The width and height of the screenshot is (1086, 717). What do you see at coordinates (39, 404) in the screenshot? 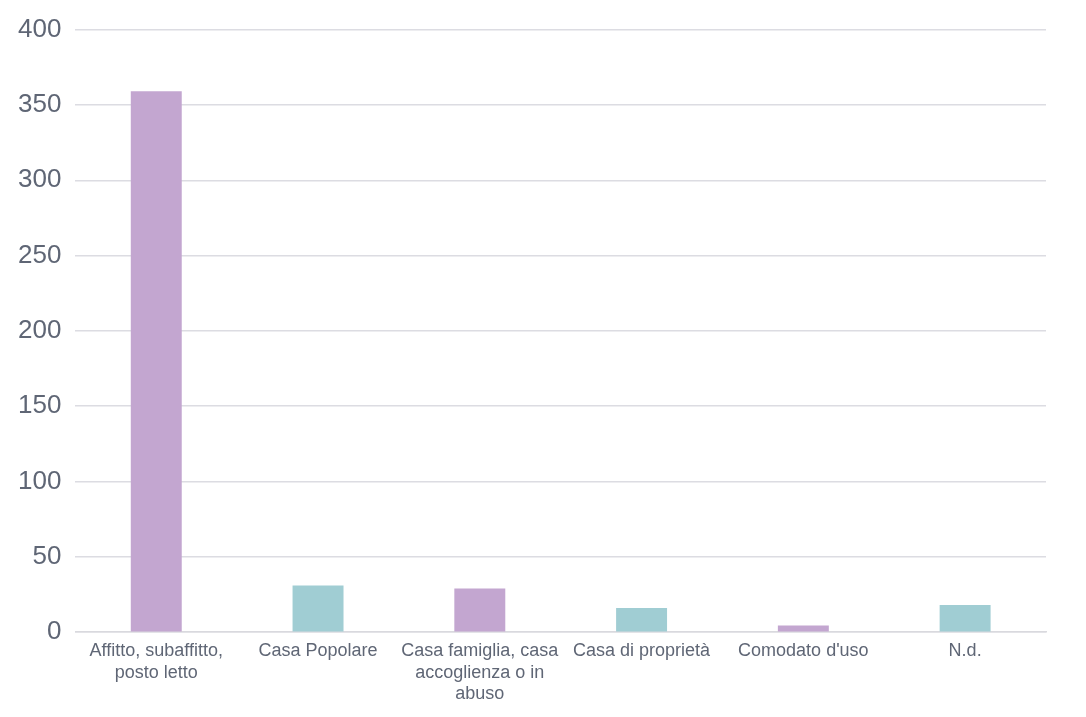
I see `y-tick-label: 150` at bounding box center [39, 404].